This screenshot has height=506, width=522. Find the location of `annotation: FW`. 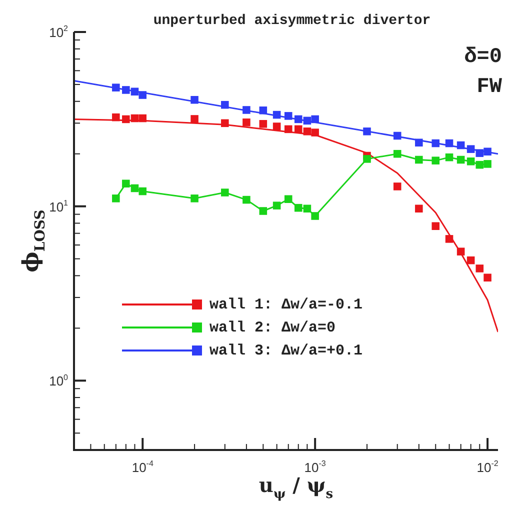

annotation: FW is located at coordinates (489, 87).